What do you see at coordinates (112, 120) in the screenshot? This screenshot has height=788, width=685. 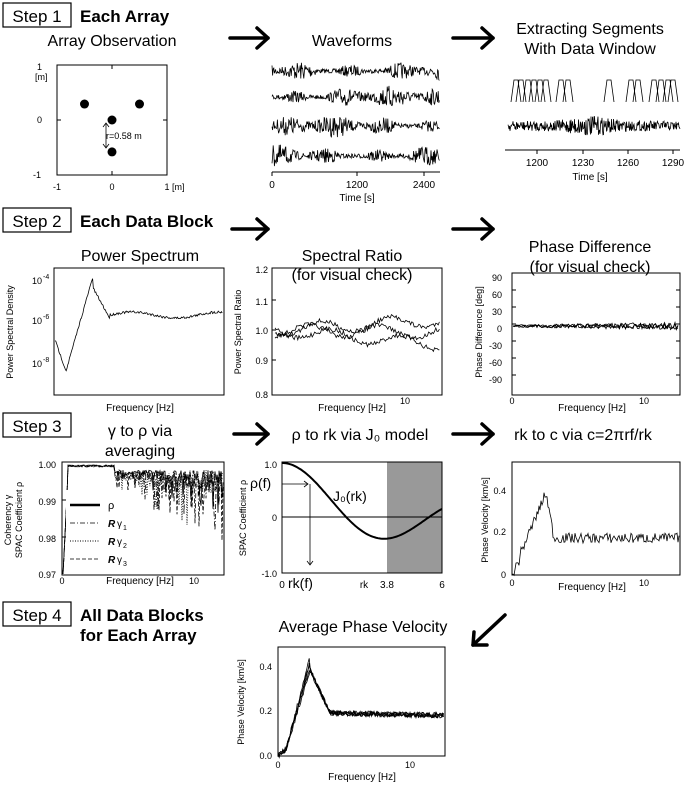 I see `array-ticks` at bounding box center [112, 120].